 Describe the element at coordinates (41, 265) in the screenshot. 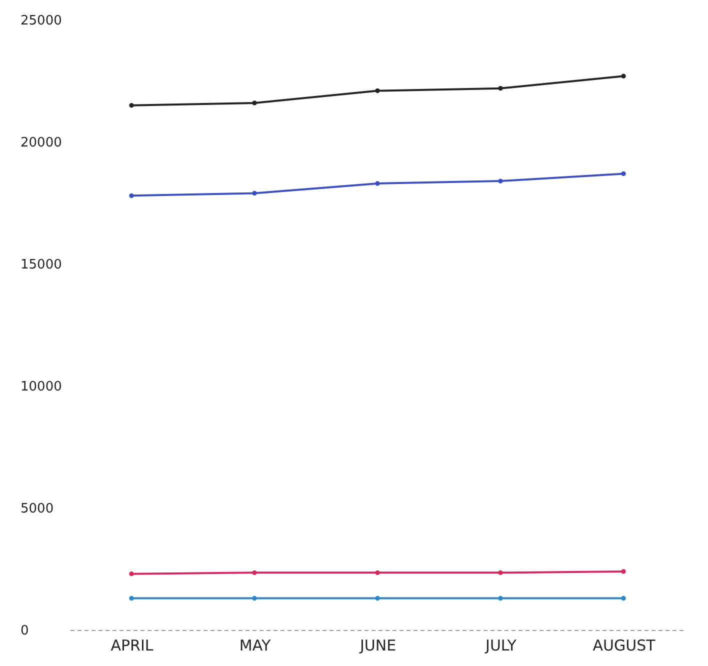

I see `y-tick-label: 15000` at that location.